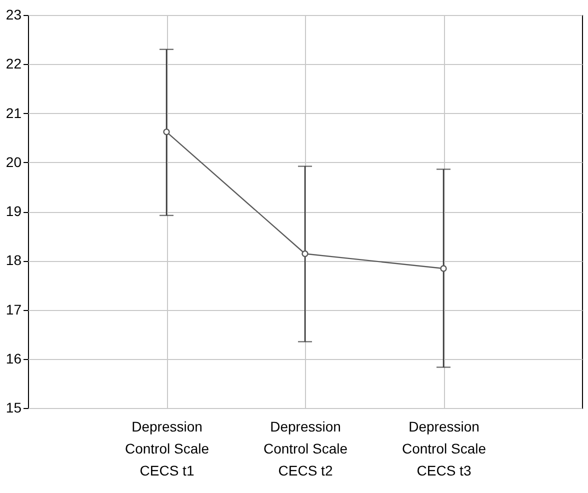 This screenshot has height=493, width=588. I want to click on x-tick-label: Depression Control Scale CECS t2, so click(305, 448).